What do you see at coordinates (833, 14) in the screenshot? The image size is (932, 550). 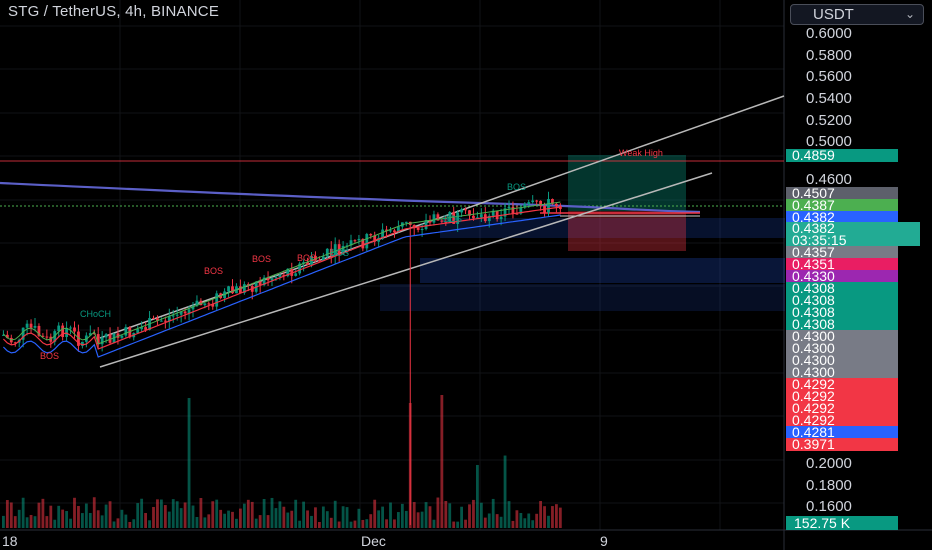 I see `currency-label: USDT` at bounding box center [833, 14].